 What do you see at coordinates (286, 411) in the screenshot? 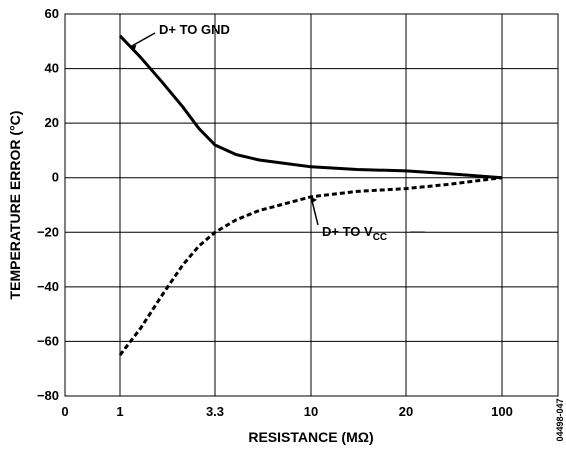
I see `x-axis-ticks: 0 1 3.3 10 20 100` at bounding box center [286, 411].